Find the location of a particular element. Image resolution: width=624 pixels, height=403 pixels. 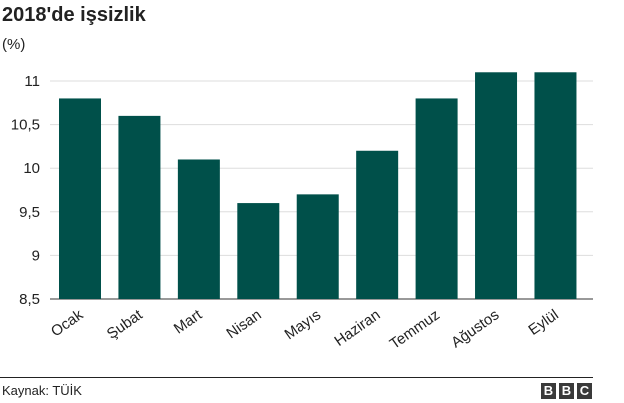

x-tick-label: Şubat is located at coordinates (125, 324).